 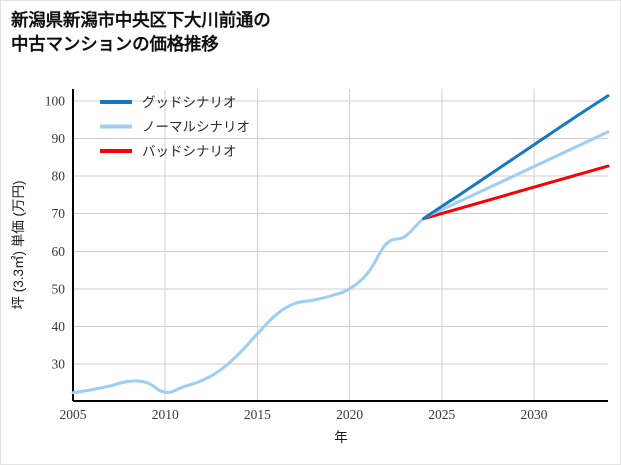 What do you see at coordinates (441, 414) in the screenshot?
I see `x-tick-label: 2025` at bounding box center [441, 414].